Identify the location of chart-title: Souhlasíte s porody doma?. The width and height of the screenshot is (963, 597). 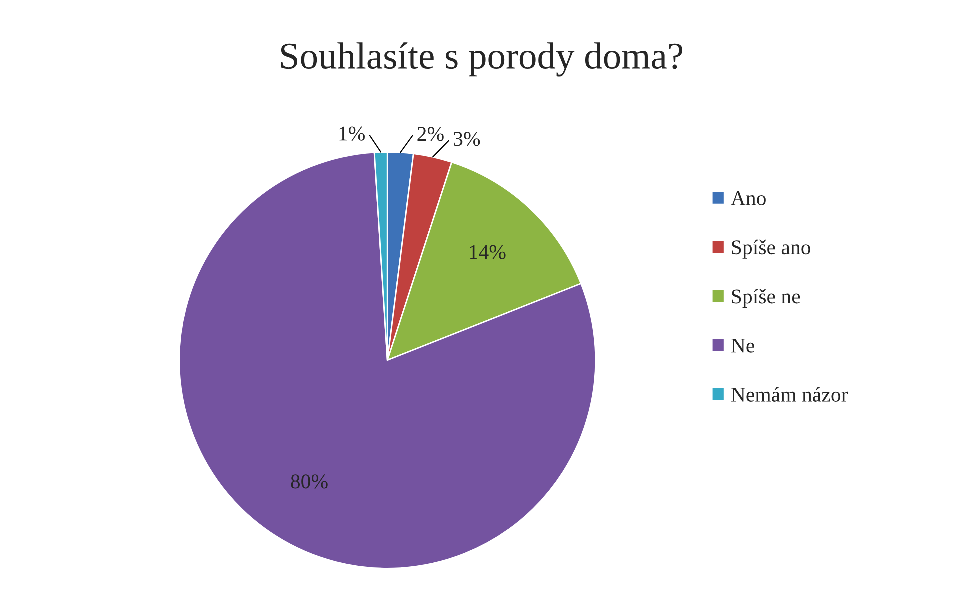
(482, 59).